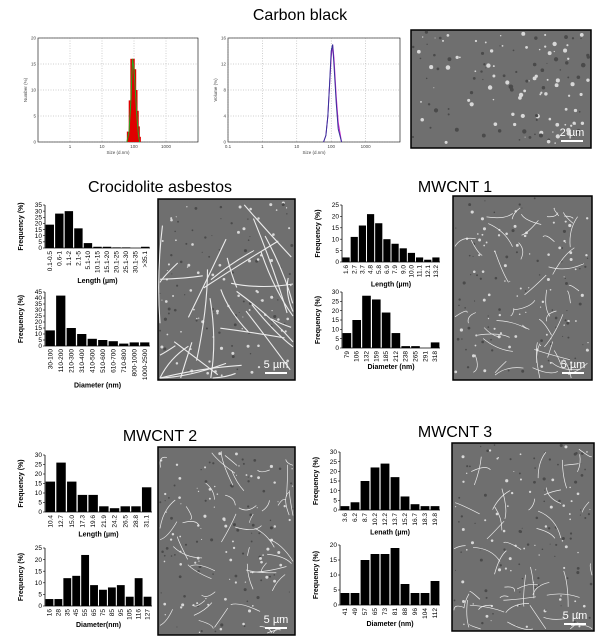 The height and width of the screenshot is (639, 600). I want to click on x-tick-label: 28, so click(58, 613).